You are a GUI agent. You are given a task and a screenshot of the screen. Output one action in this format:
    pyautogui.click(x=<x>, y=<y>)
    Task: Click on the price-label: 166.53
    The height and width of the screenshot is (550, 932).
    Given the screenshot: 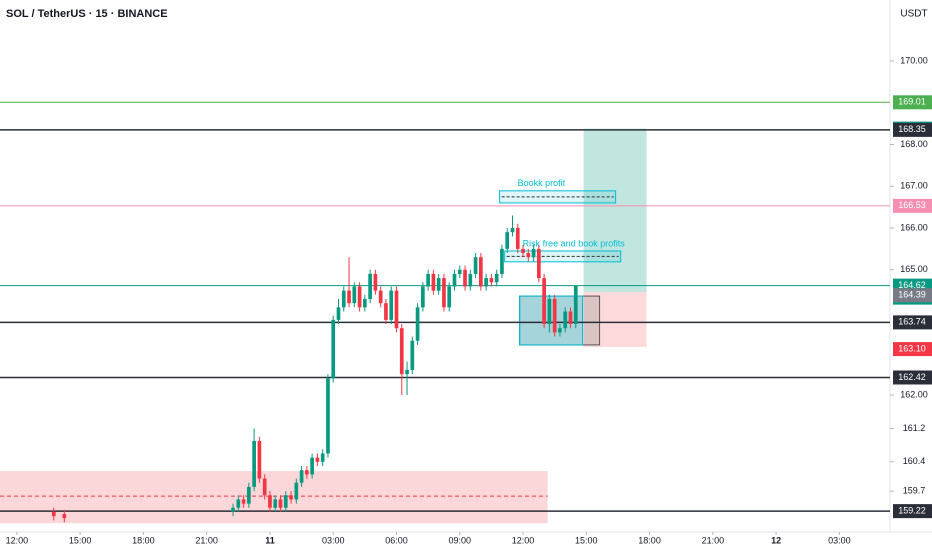 What is the action you would take?
    pyautogui.click(x=912, y=205)
    